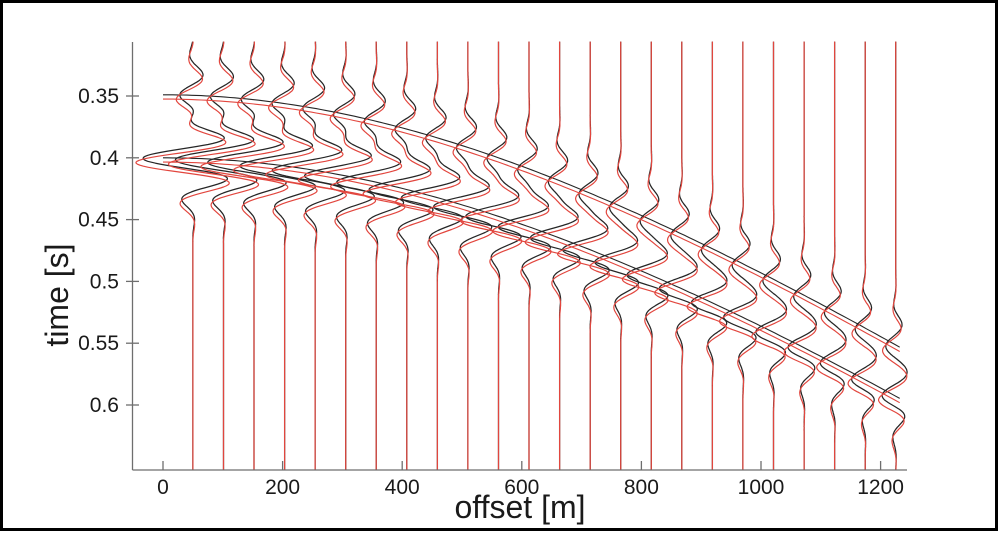  I want to click on x-tick-label: 600, so click(521, 487).